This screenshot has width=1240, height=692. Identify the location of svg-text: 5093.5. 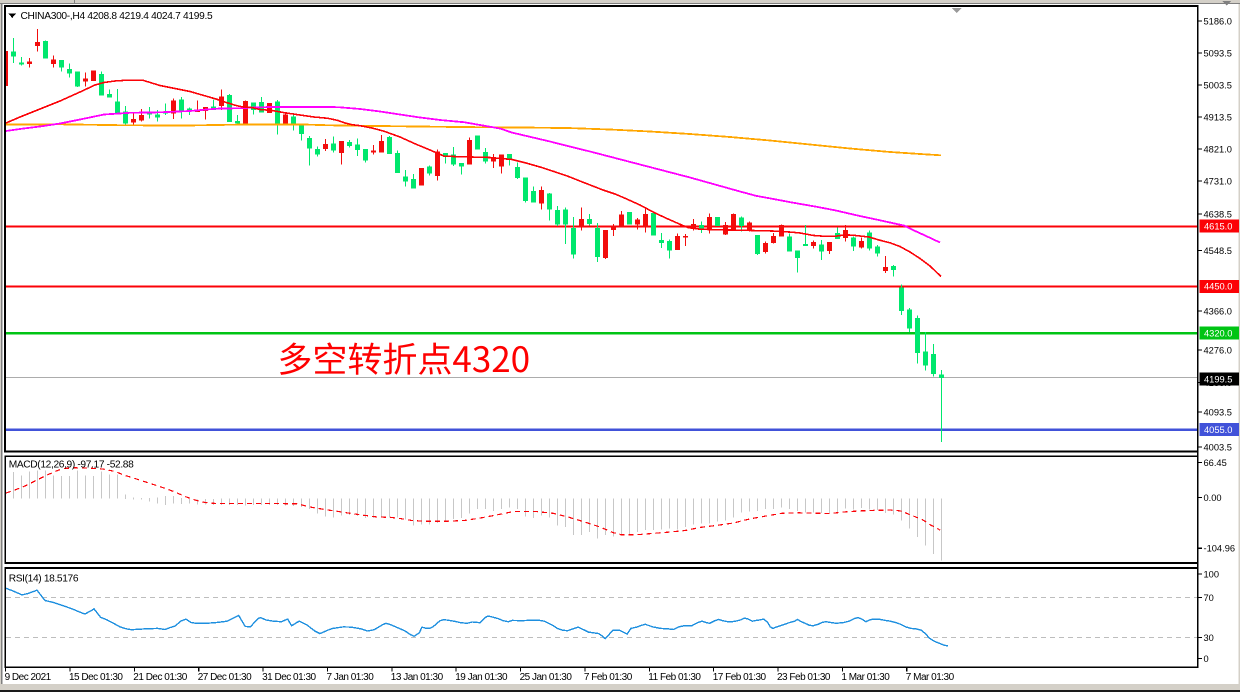
(1218, 53).